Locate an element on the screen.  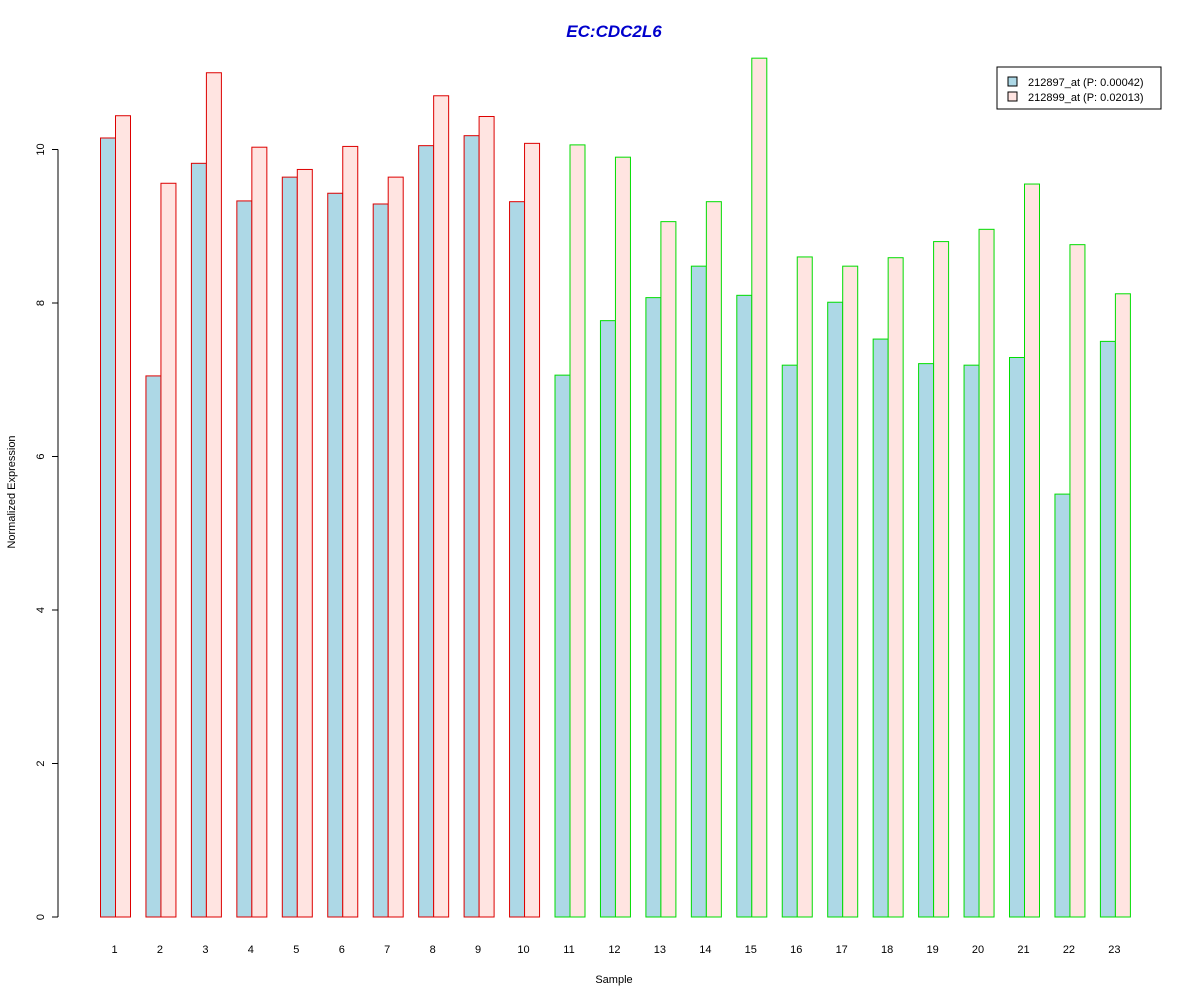
x-tick-label: 6 is located at coordinates (342, 950).